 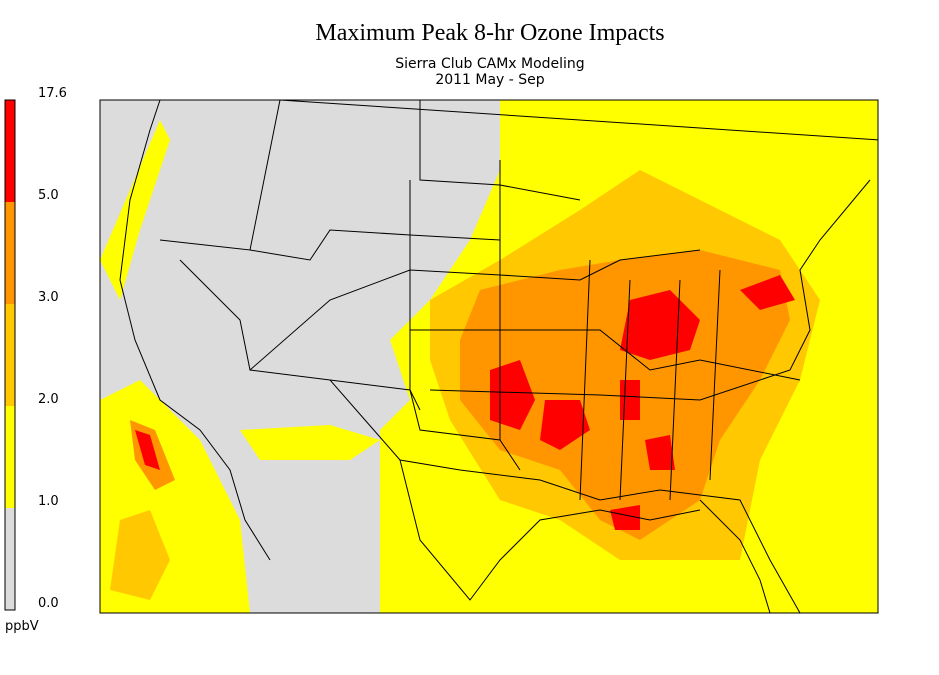 What do you see at coordinates (52, 93) in the screenshot?
I see `colorbar-label: 17.6` at bounding box center [52, 93].